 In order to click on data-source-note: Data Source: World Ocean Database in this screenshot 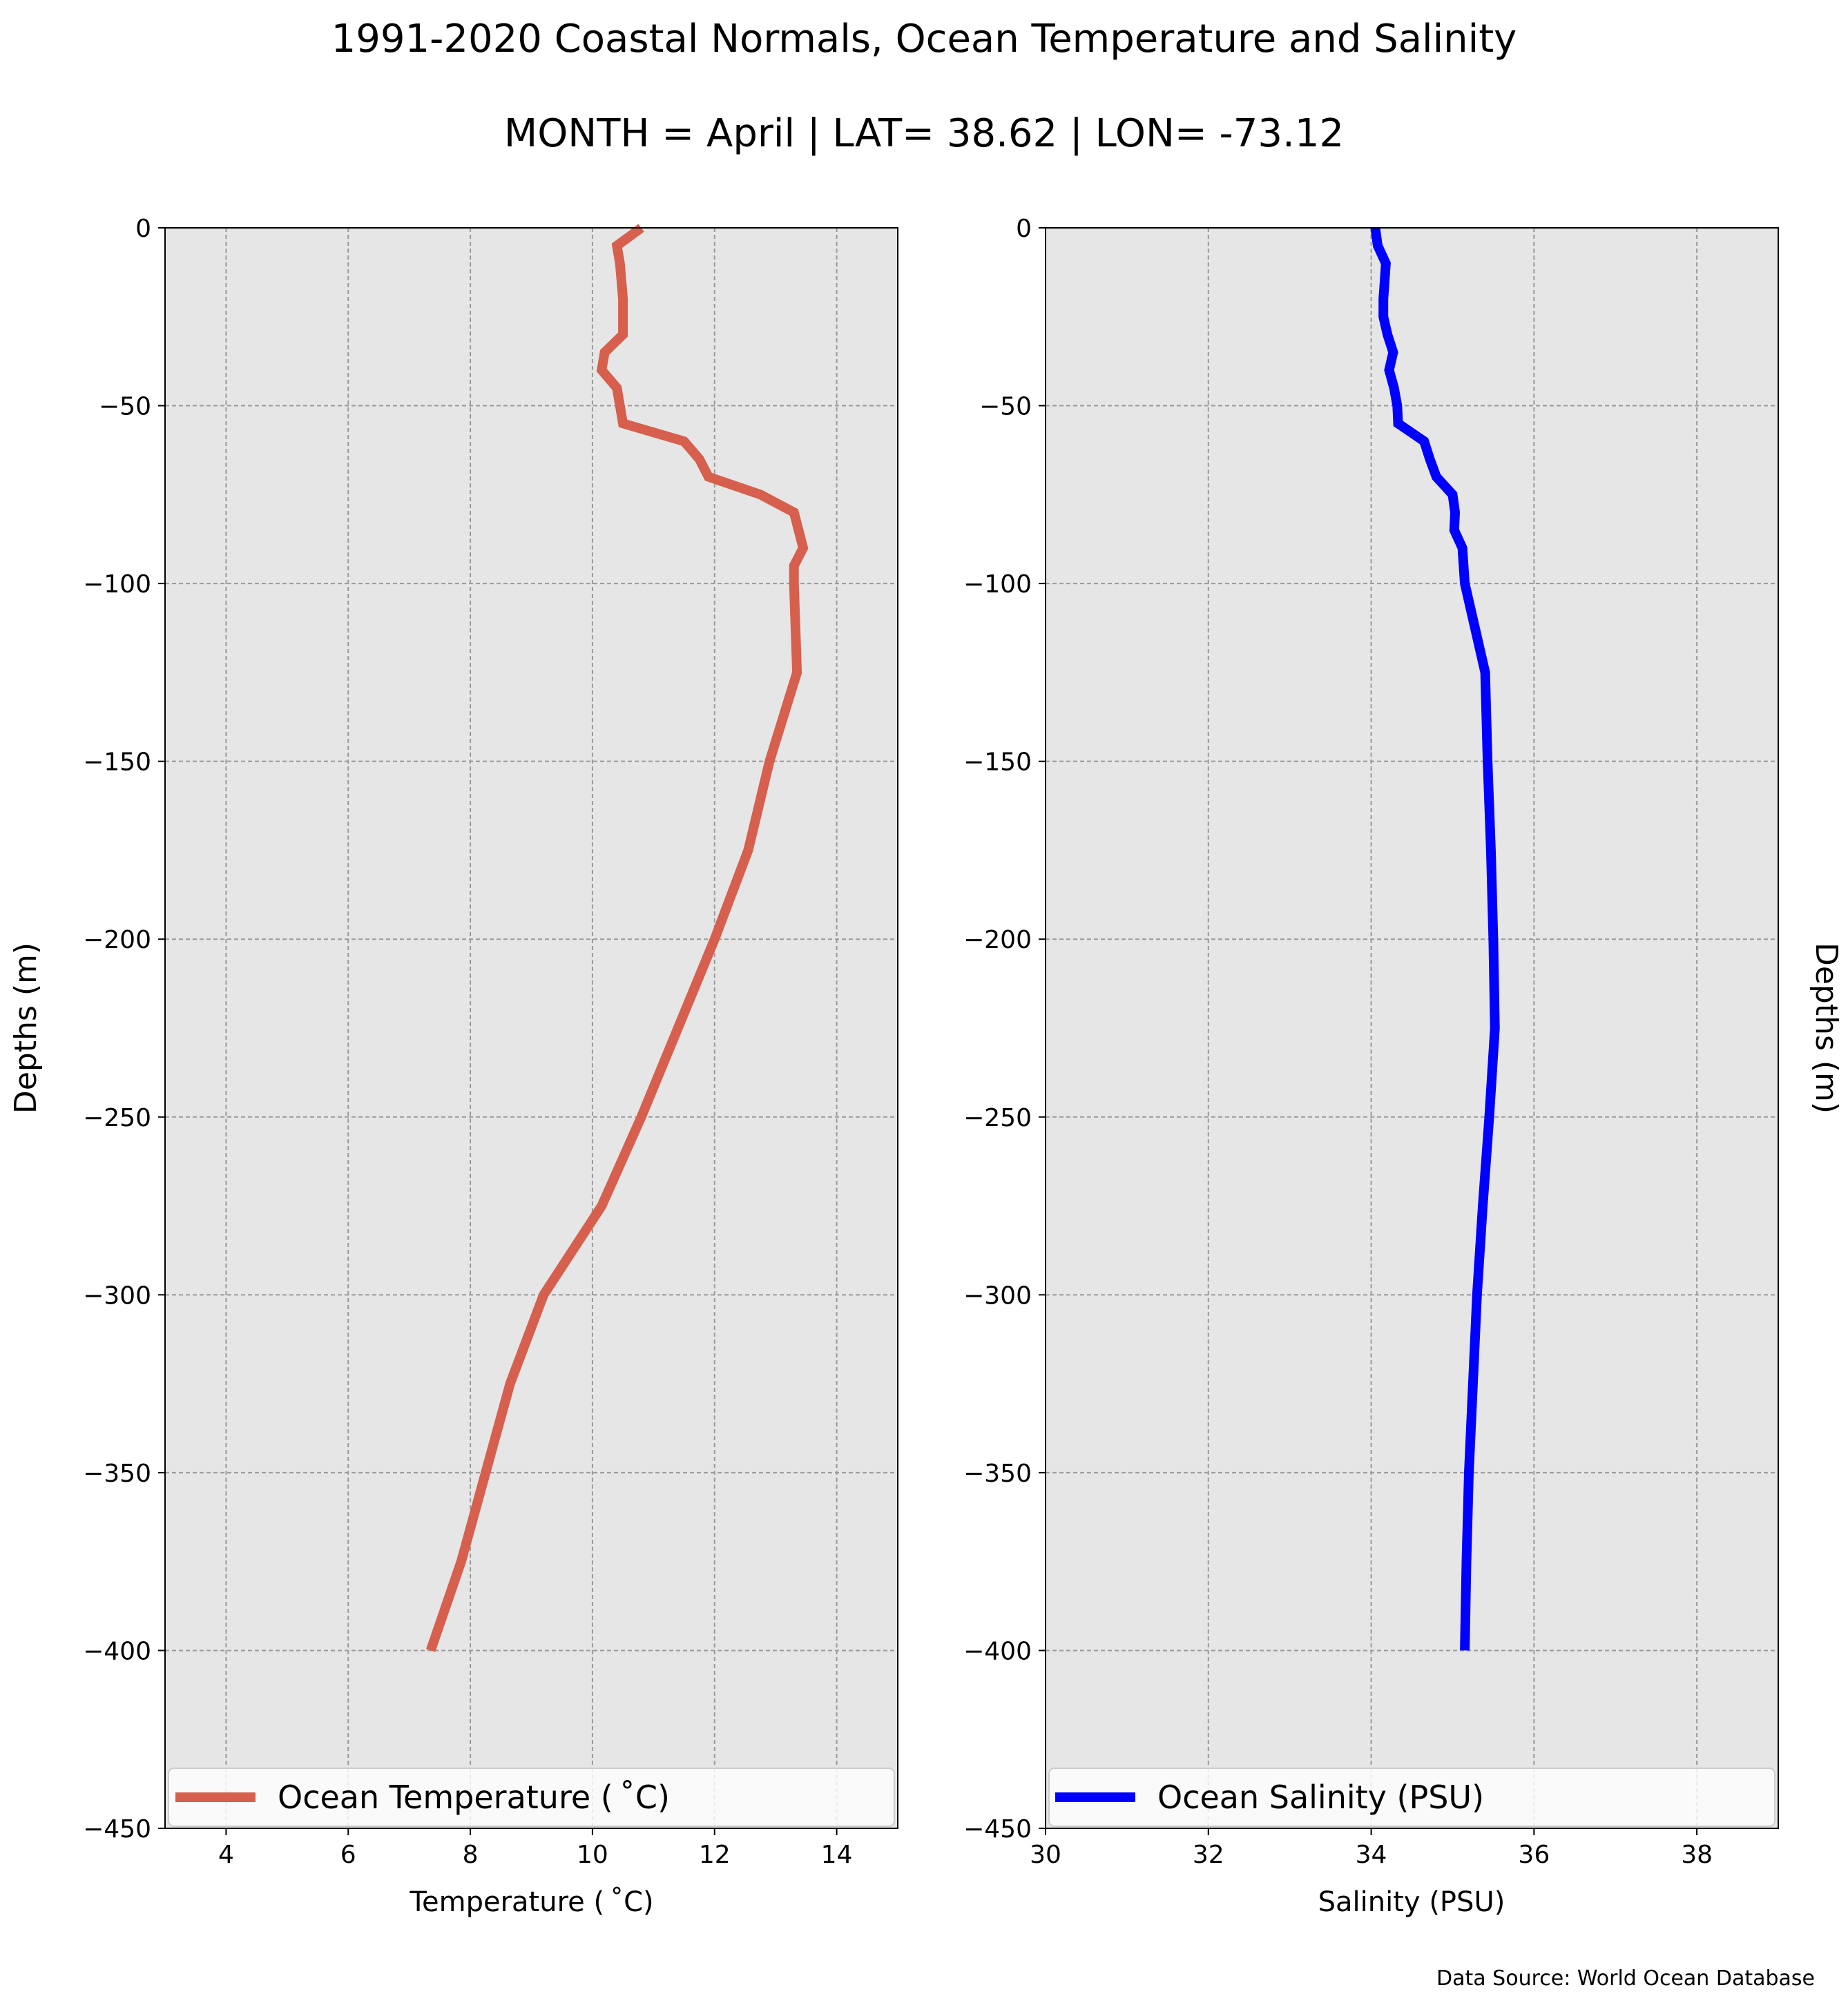, I will do `click(1625, 1978)`.